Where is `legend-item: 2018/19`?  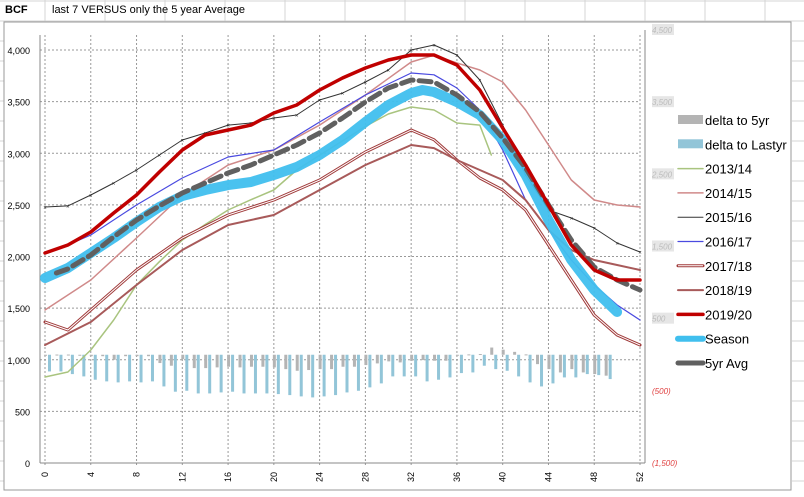
legend-item: 2018/19 is located at coordinates (714, 290).